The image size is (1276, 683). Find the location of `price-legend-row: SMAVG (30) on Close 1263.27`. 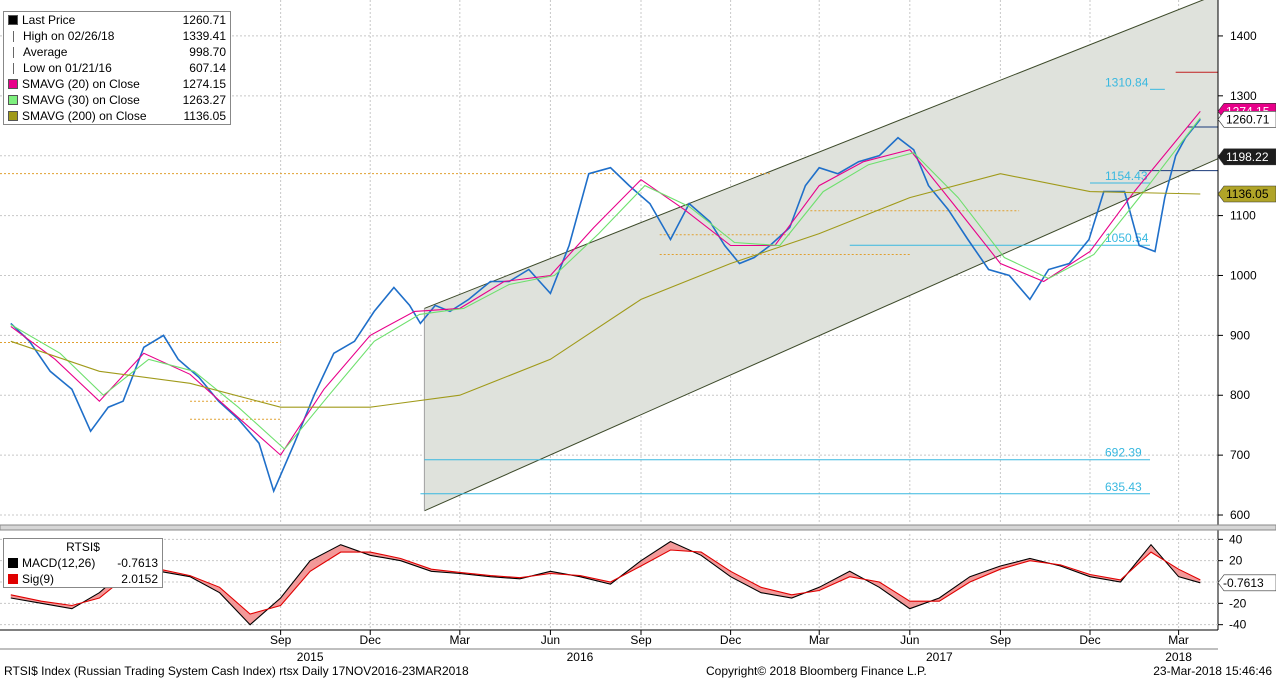

price-legend-row: SMAVG (30) on Close 1263.27 is located at coordinates (117, 100).